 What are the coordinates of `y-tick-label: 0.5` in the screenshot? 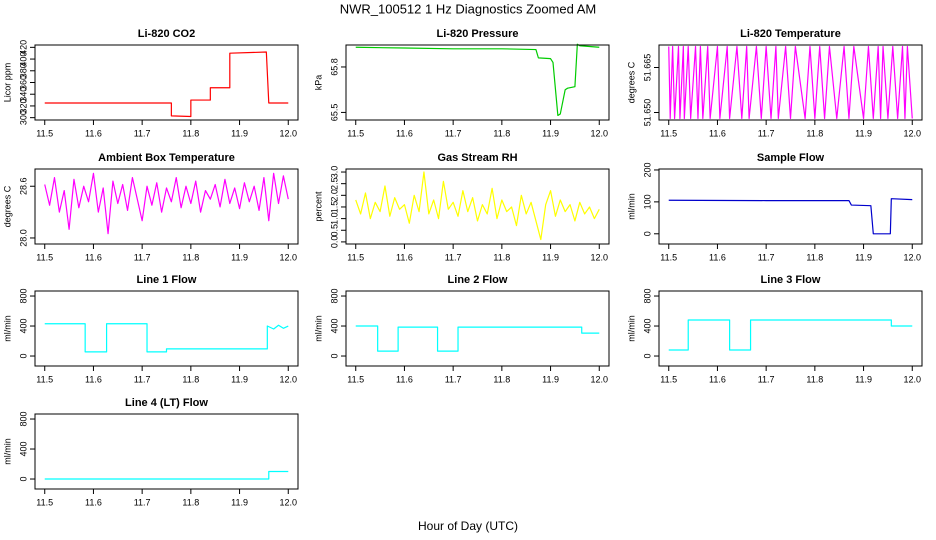 It's located at (334, 230).